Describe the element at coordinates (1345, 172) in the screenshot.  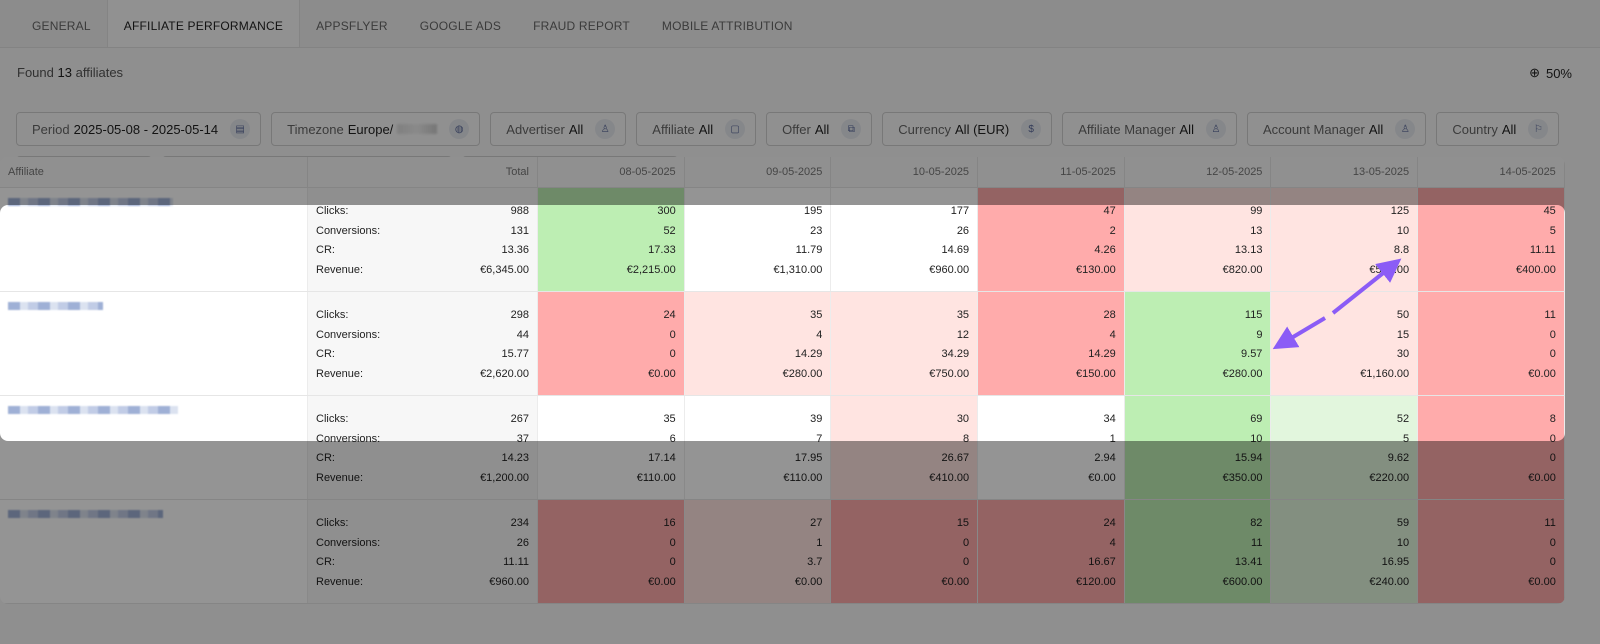
I see `column-header: 13-05-2025` at that location.